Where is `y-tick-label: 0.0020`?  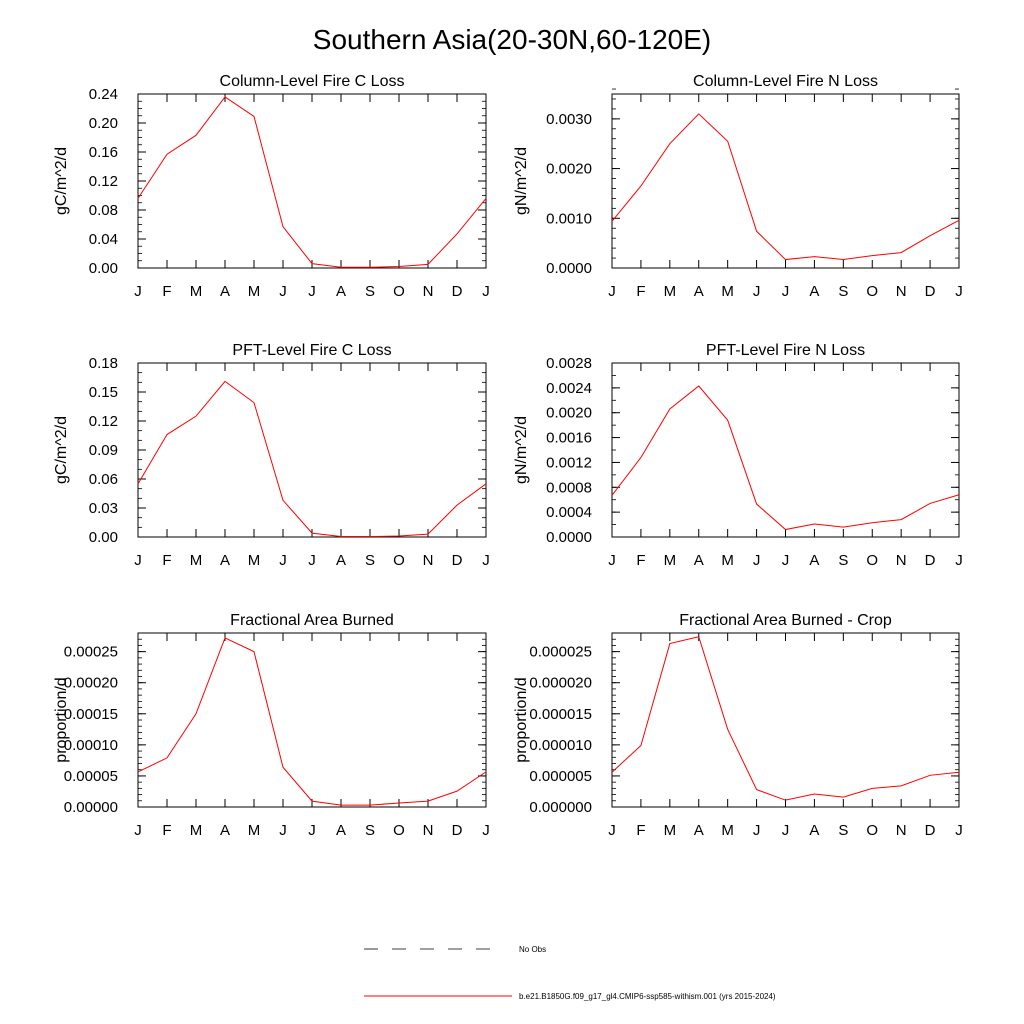 y-tick-label: 0.0020 is located at coordinates (569, 169).